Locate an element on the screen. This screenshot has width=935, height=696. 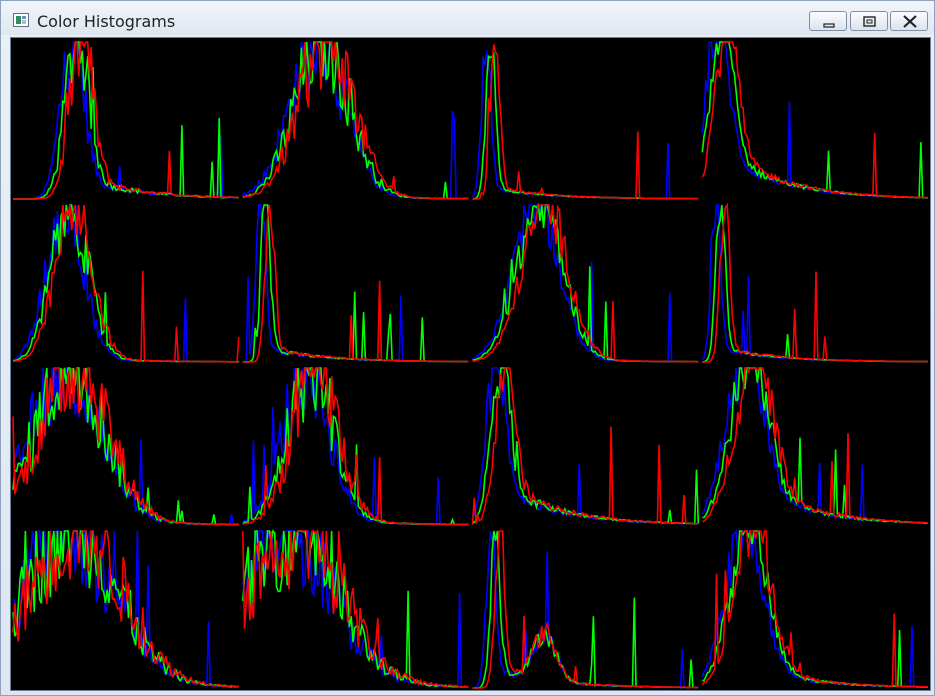
title-bar: Color Histograms is located at coordinates (467, 18).